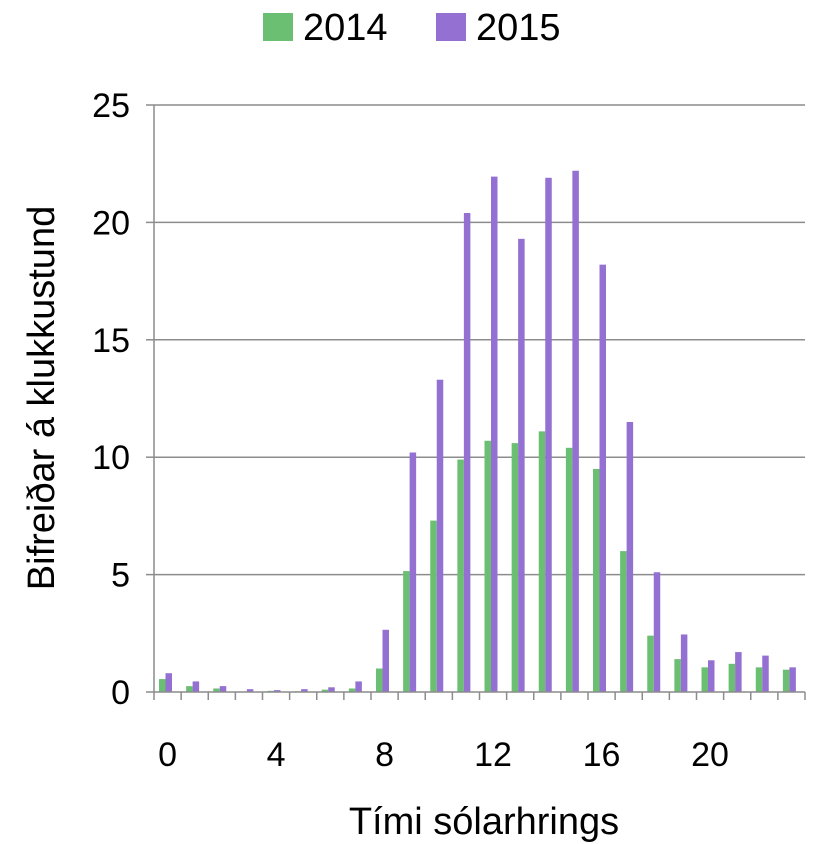 Image resolution: width=817 pixels, height=844 pixels. What do you see at coordinates (111, 341) in the screenshot?
I see `y-tick-label-15: 15` at bounding box center [111, 341].